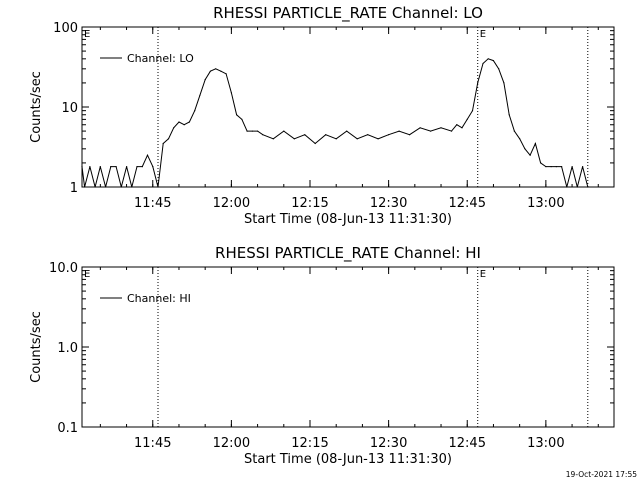 This screenshot has height=480, width=640. I want to click on y-tick-label: 10.0, so click(63, 268).